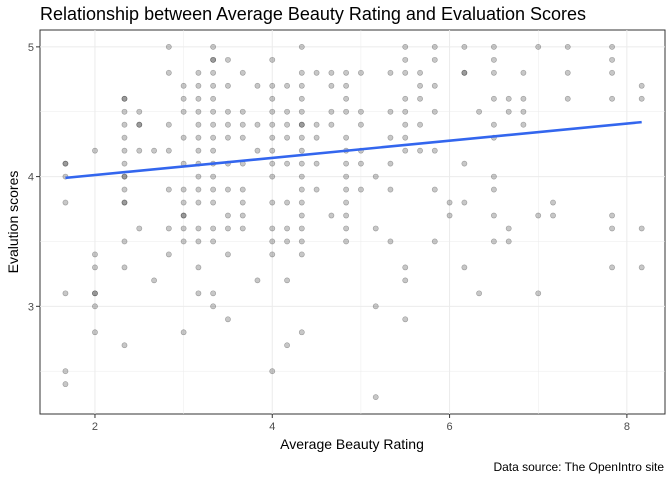 This screenshot has width=672, height=480. I want to click on x-axis: 2 4 6 8, so click(361, 423).